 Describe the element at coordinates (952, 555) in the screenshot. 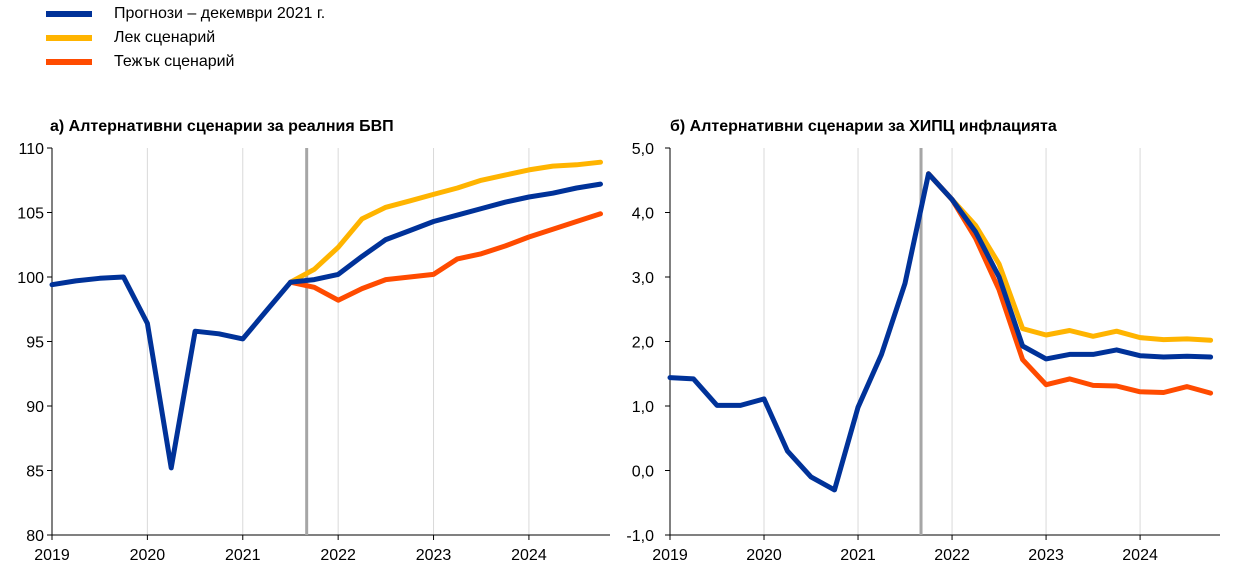

I see `hicp-xtick-label: 2022` at that location.